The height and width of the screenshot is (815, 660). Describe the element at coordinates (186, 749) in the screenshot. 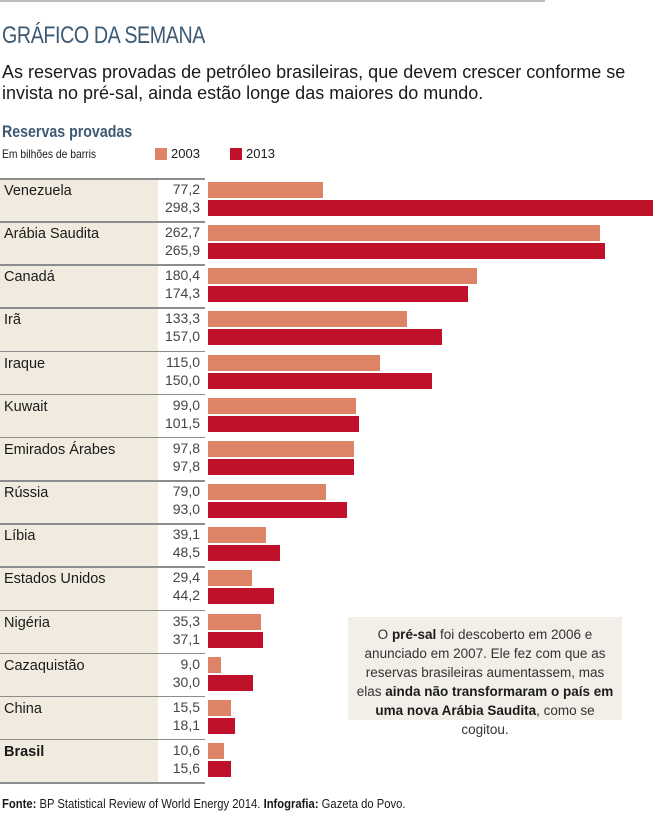

I see `value-label-2003: 10,6` at that location.